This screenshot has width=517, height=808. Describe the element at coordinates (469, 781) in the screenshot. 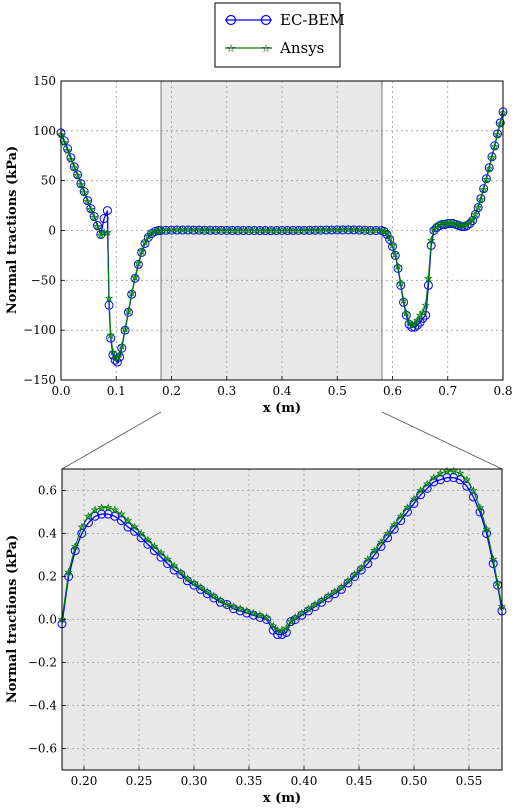

I see `x-tick-label: 0.55` at that location.